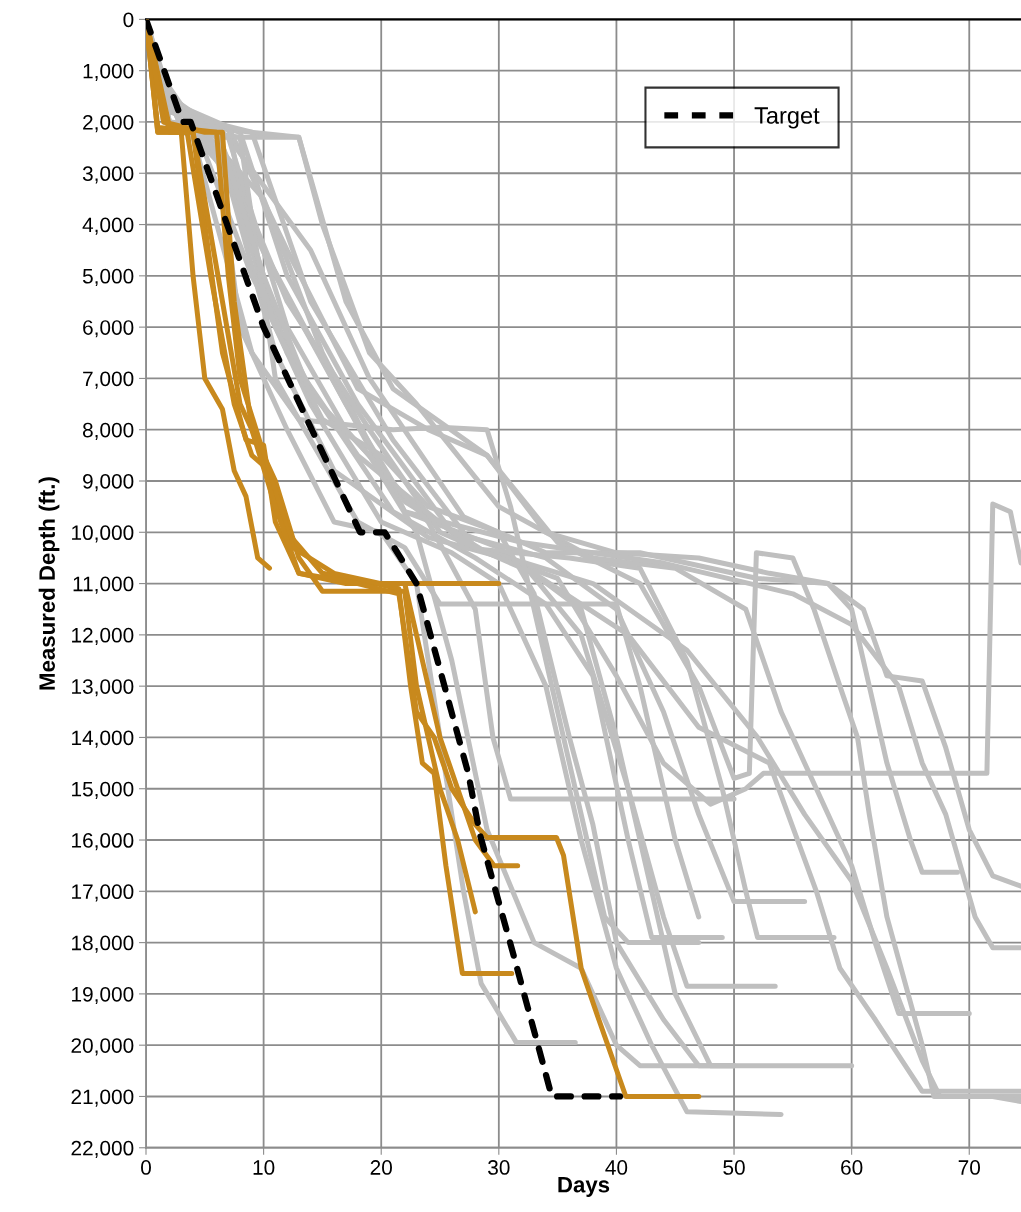 This screenshot has height=1212, width=1021. Describe the element at coordinates (108, 431) in the screenshot. I see `y-tick-label: 8,000` at that location.